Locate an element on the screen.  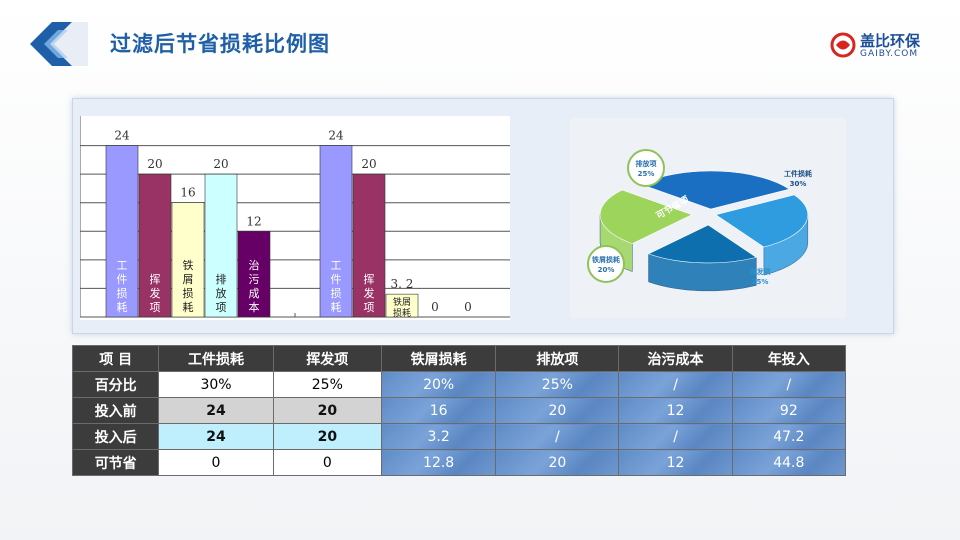
pie-pct: 30% is located at coordinates (798, 184).